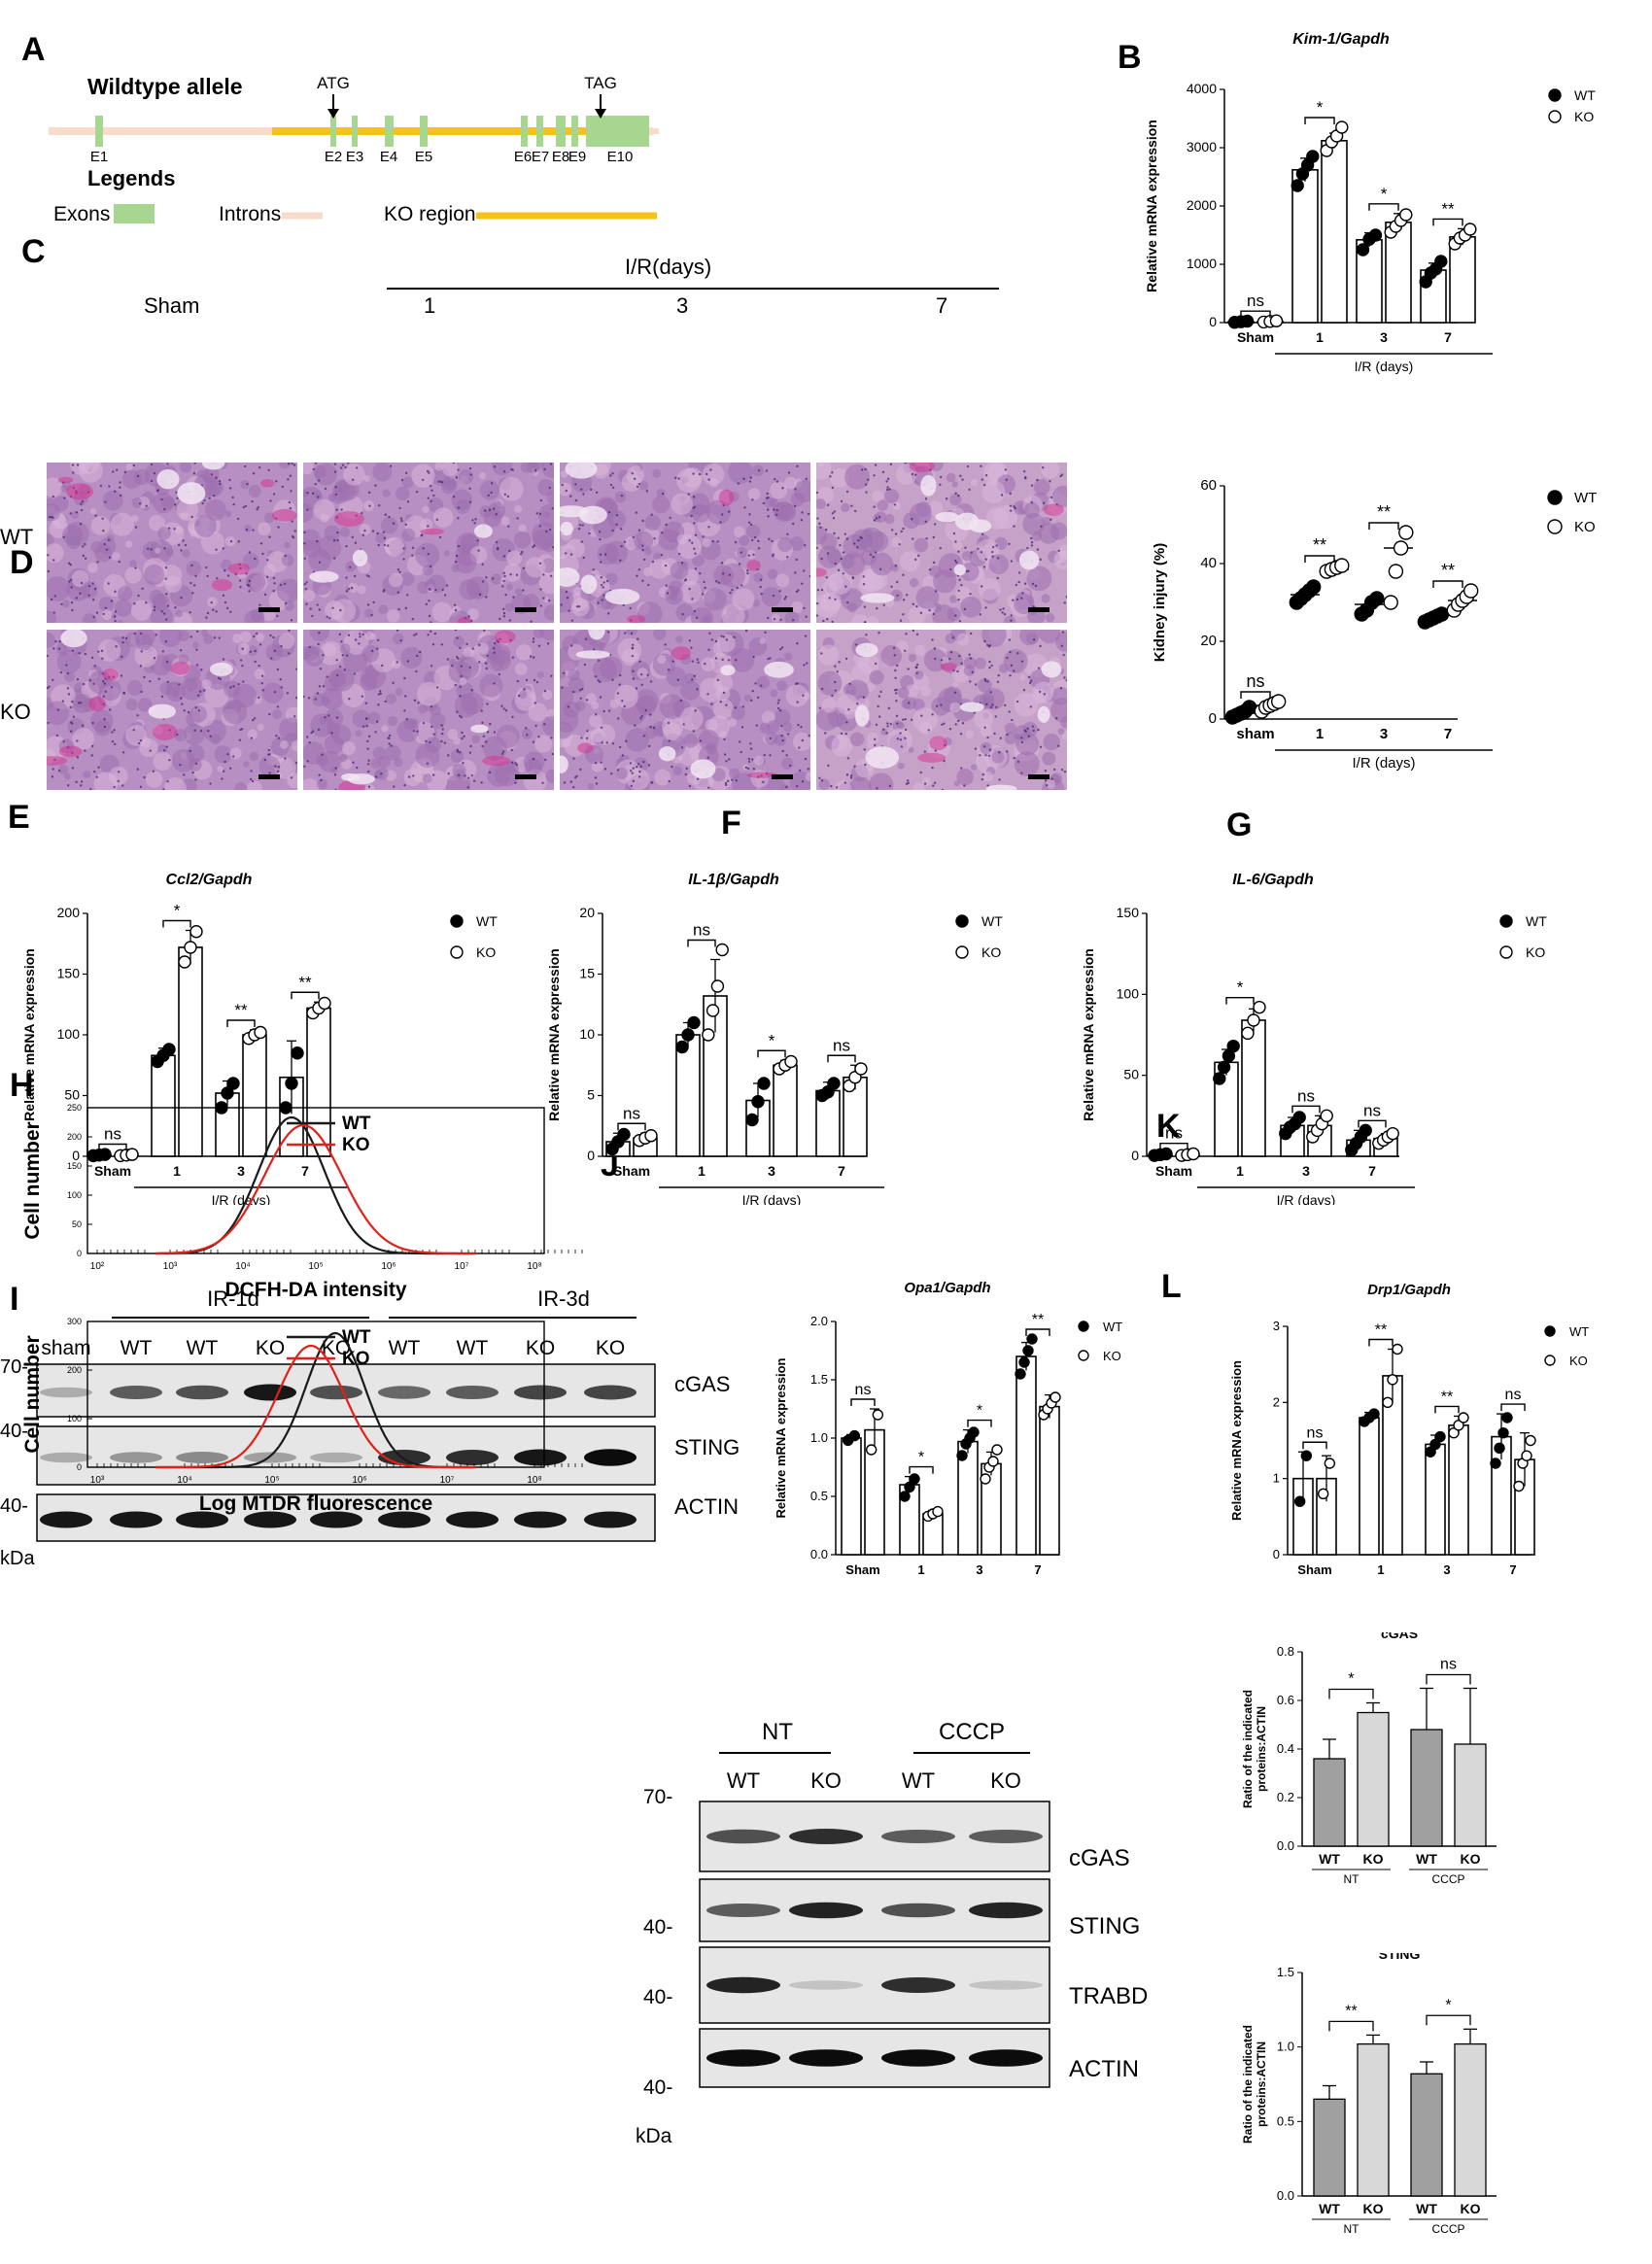 The width and height of the screenshot is (1652, 2264). What do you see at coordinates (685, 710) in the screenshot?
I see `histology-tile` at bounding box center [685, 710].